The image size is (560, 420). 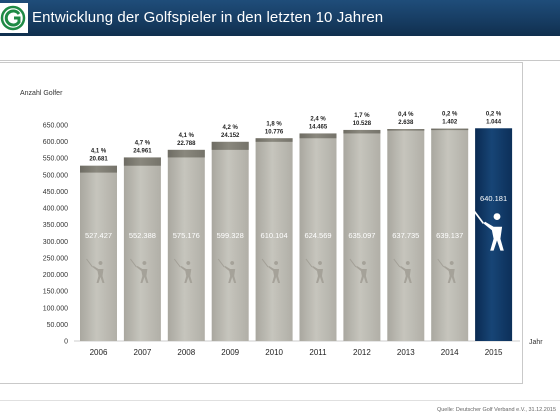 What do you see at coordinates (55, 126) in the screenshot?
I see `y-tick-label: 650.000` at bounding box center [55, 126].